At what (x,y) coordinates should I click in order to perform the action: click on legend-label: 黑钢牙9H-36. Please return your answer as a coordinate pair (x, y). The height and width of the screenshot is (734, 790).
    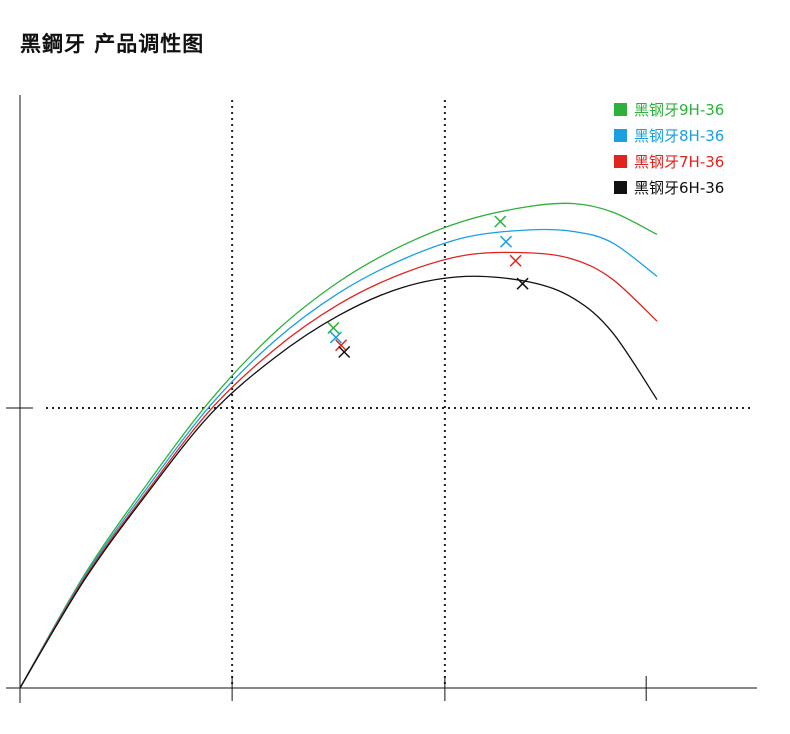
    Looking at the image, I should click on (679, 109).